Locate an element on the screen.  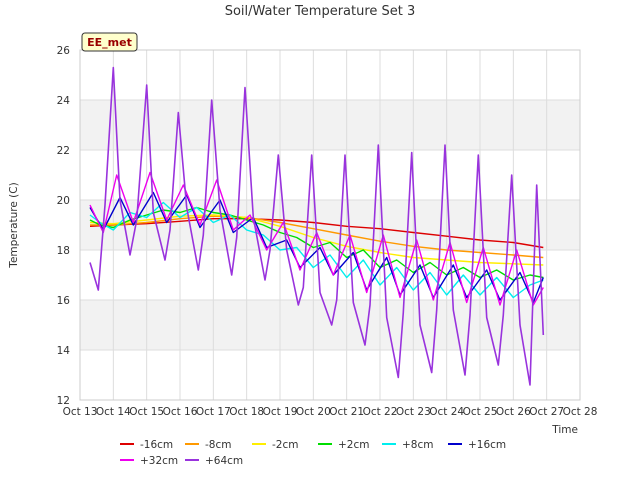
station-badge-label: EE_met is located at coordinates (109, 42).